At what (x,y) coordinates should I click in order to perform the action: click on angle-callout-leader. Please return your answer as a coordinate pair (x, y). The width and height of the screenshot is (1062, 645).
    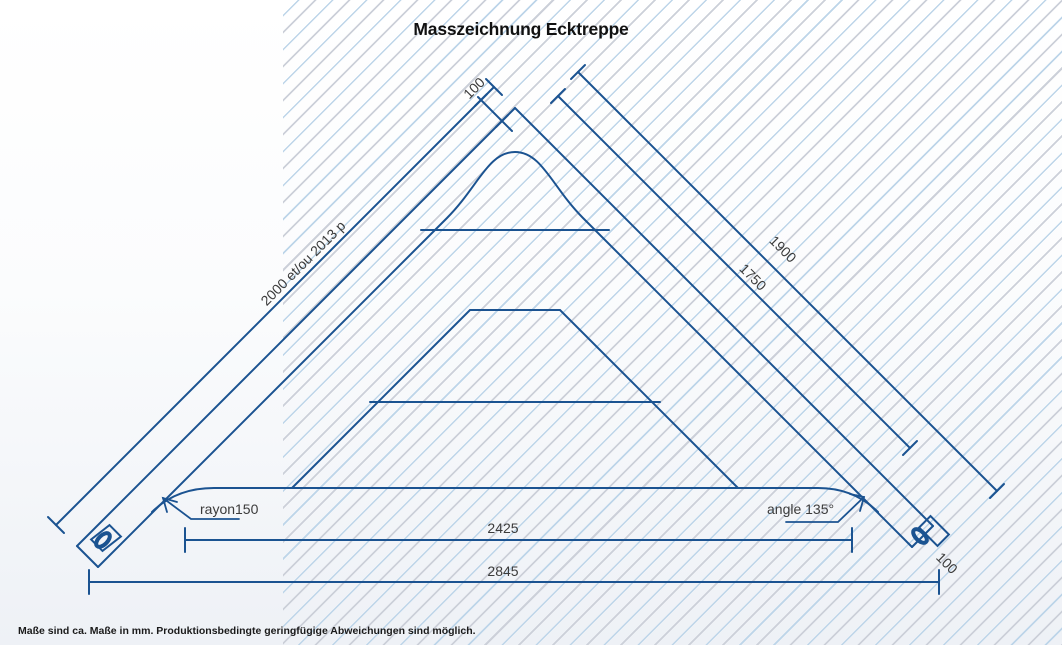
    Looking at the image, I should click on (825, 508).